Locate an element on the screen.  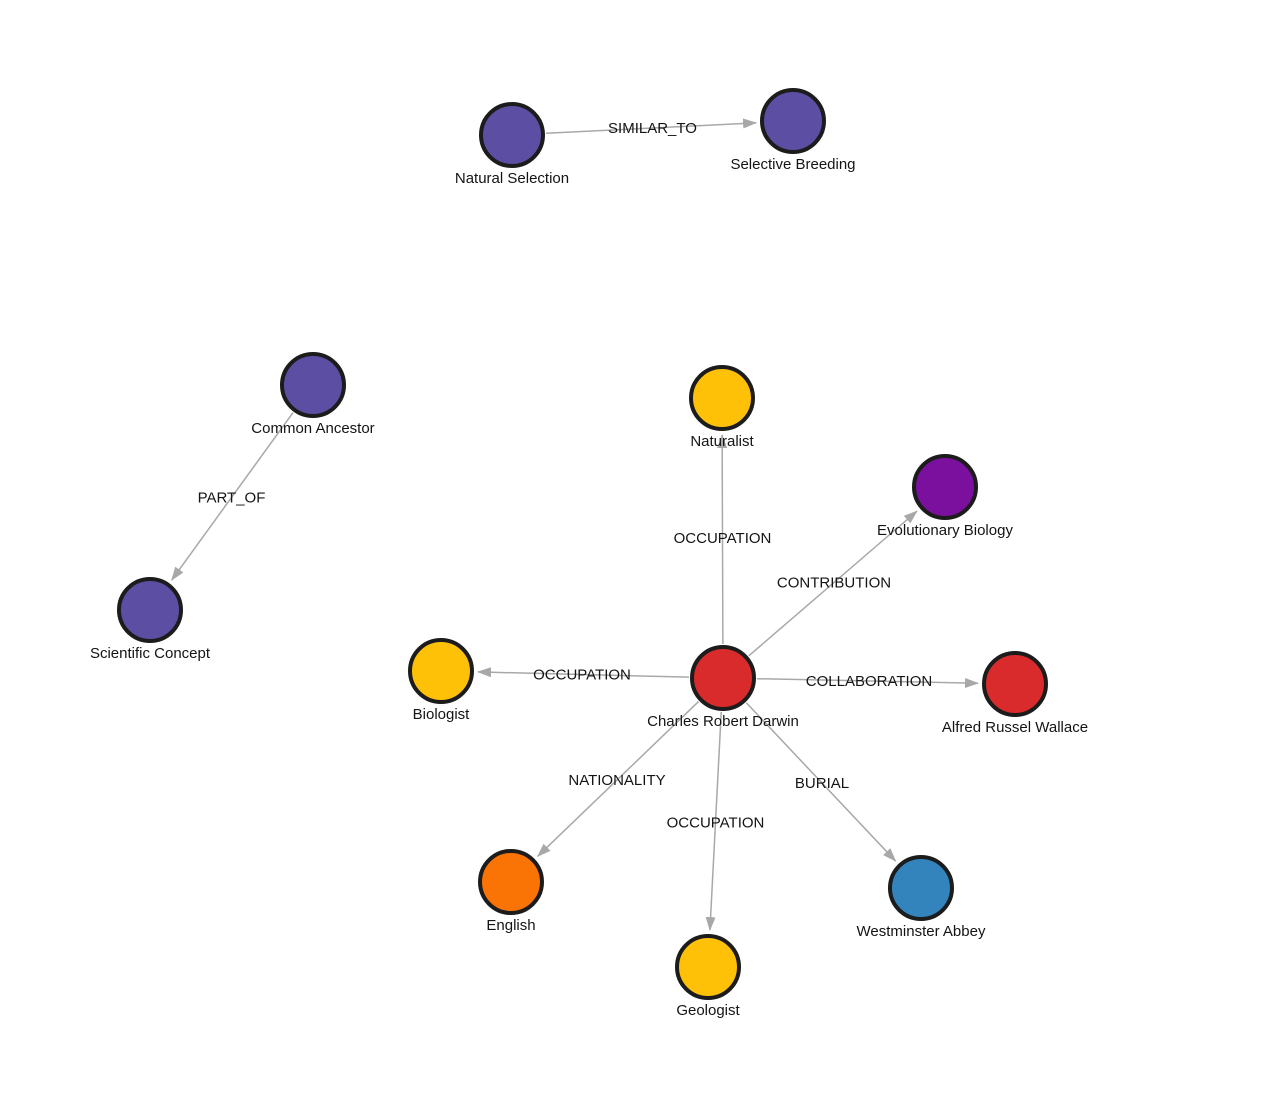
edge-label-natural-selection-to-selective-breeding: SIMILAR_TO is located at coordinates (652, 128).